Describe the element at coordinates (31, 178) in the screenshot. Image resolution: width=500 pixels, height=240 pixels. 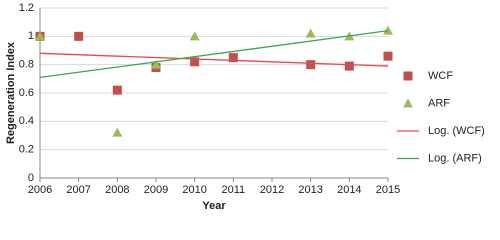
I see `y-tick-label: 0` at that location.